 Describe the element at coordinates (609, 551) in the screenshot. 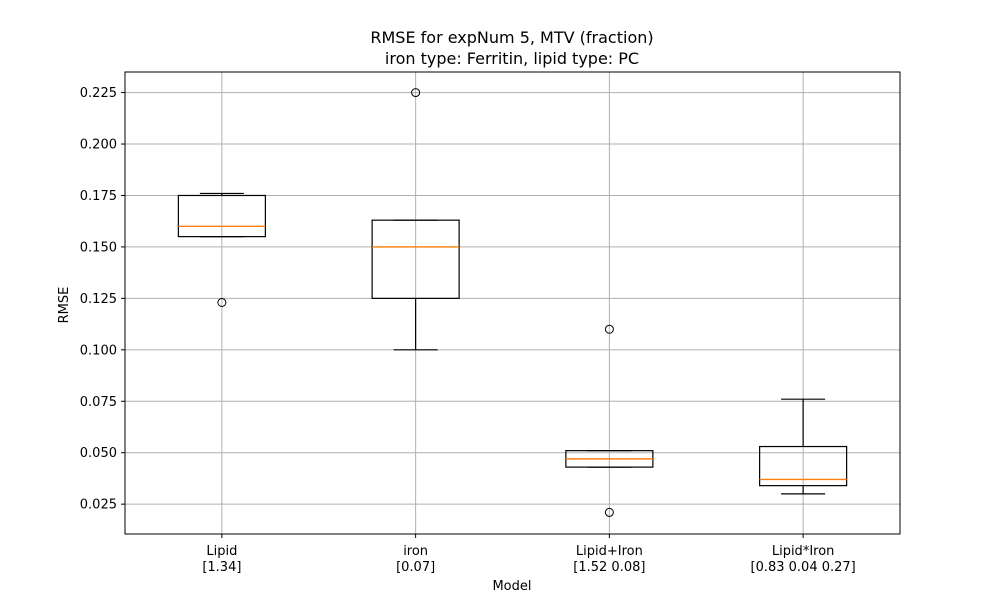

I see `x-tick-label: Lipid+Iron` at that location.